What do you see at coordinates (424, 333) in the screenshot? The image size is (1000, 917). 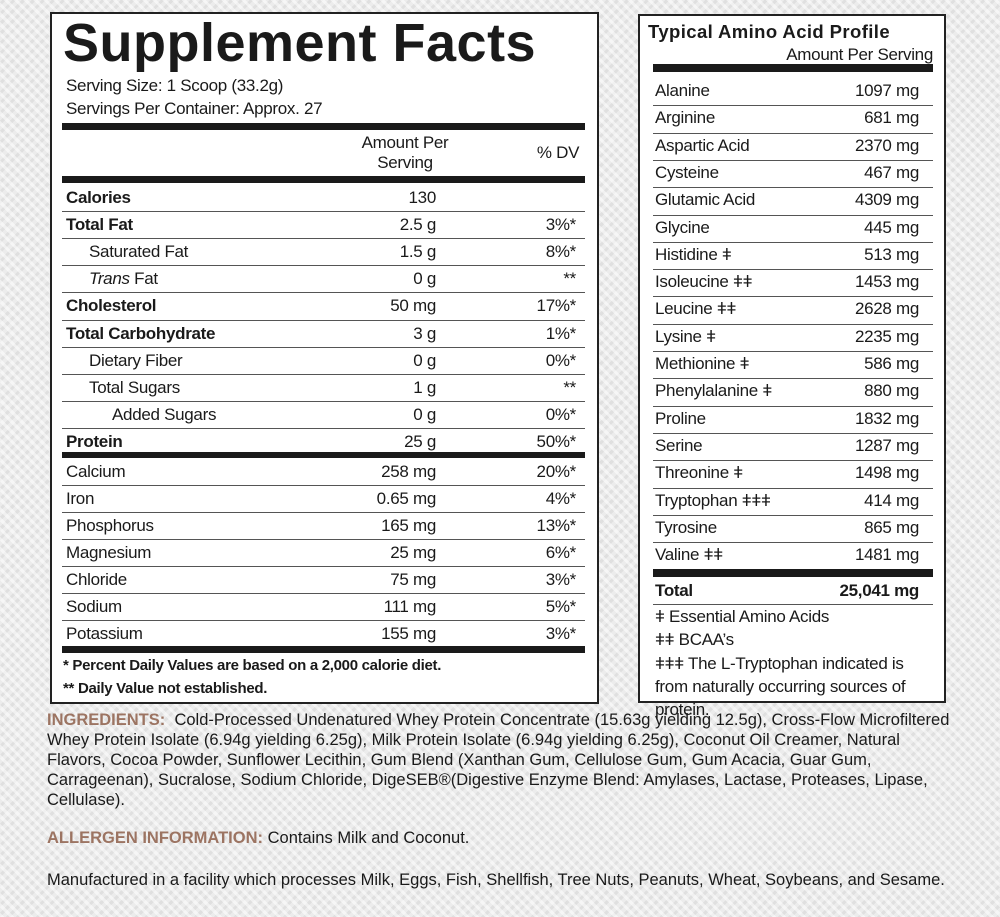 I see `row-amount: 3 g` at bounding box center [424, 333].